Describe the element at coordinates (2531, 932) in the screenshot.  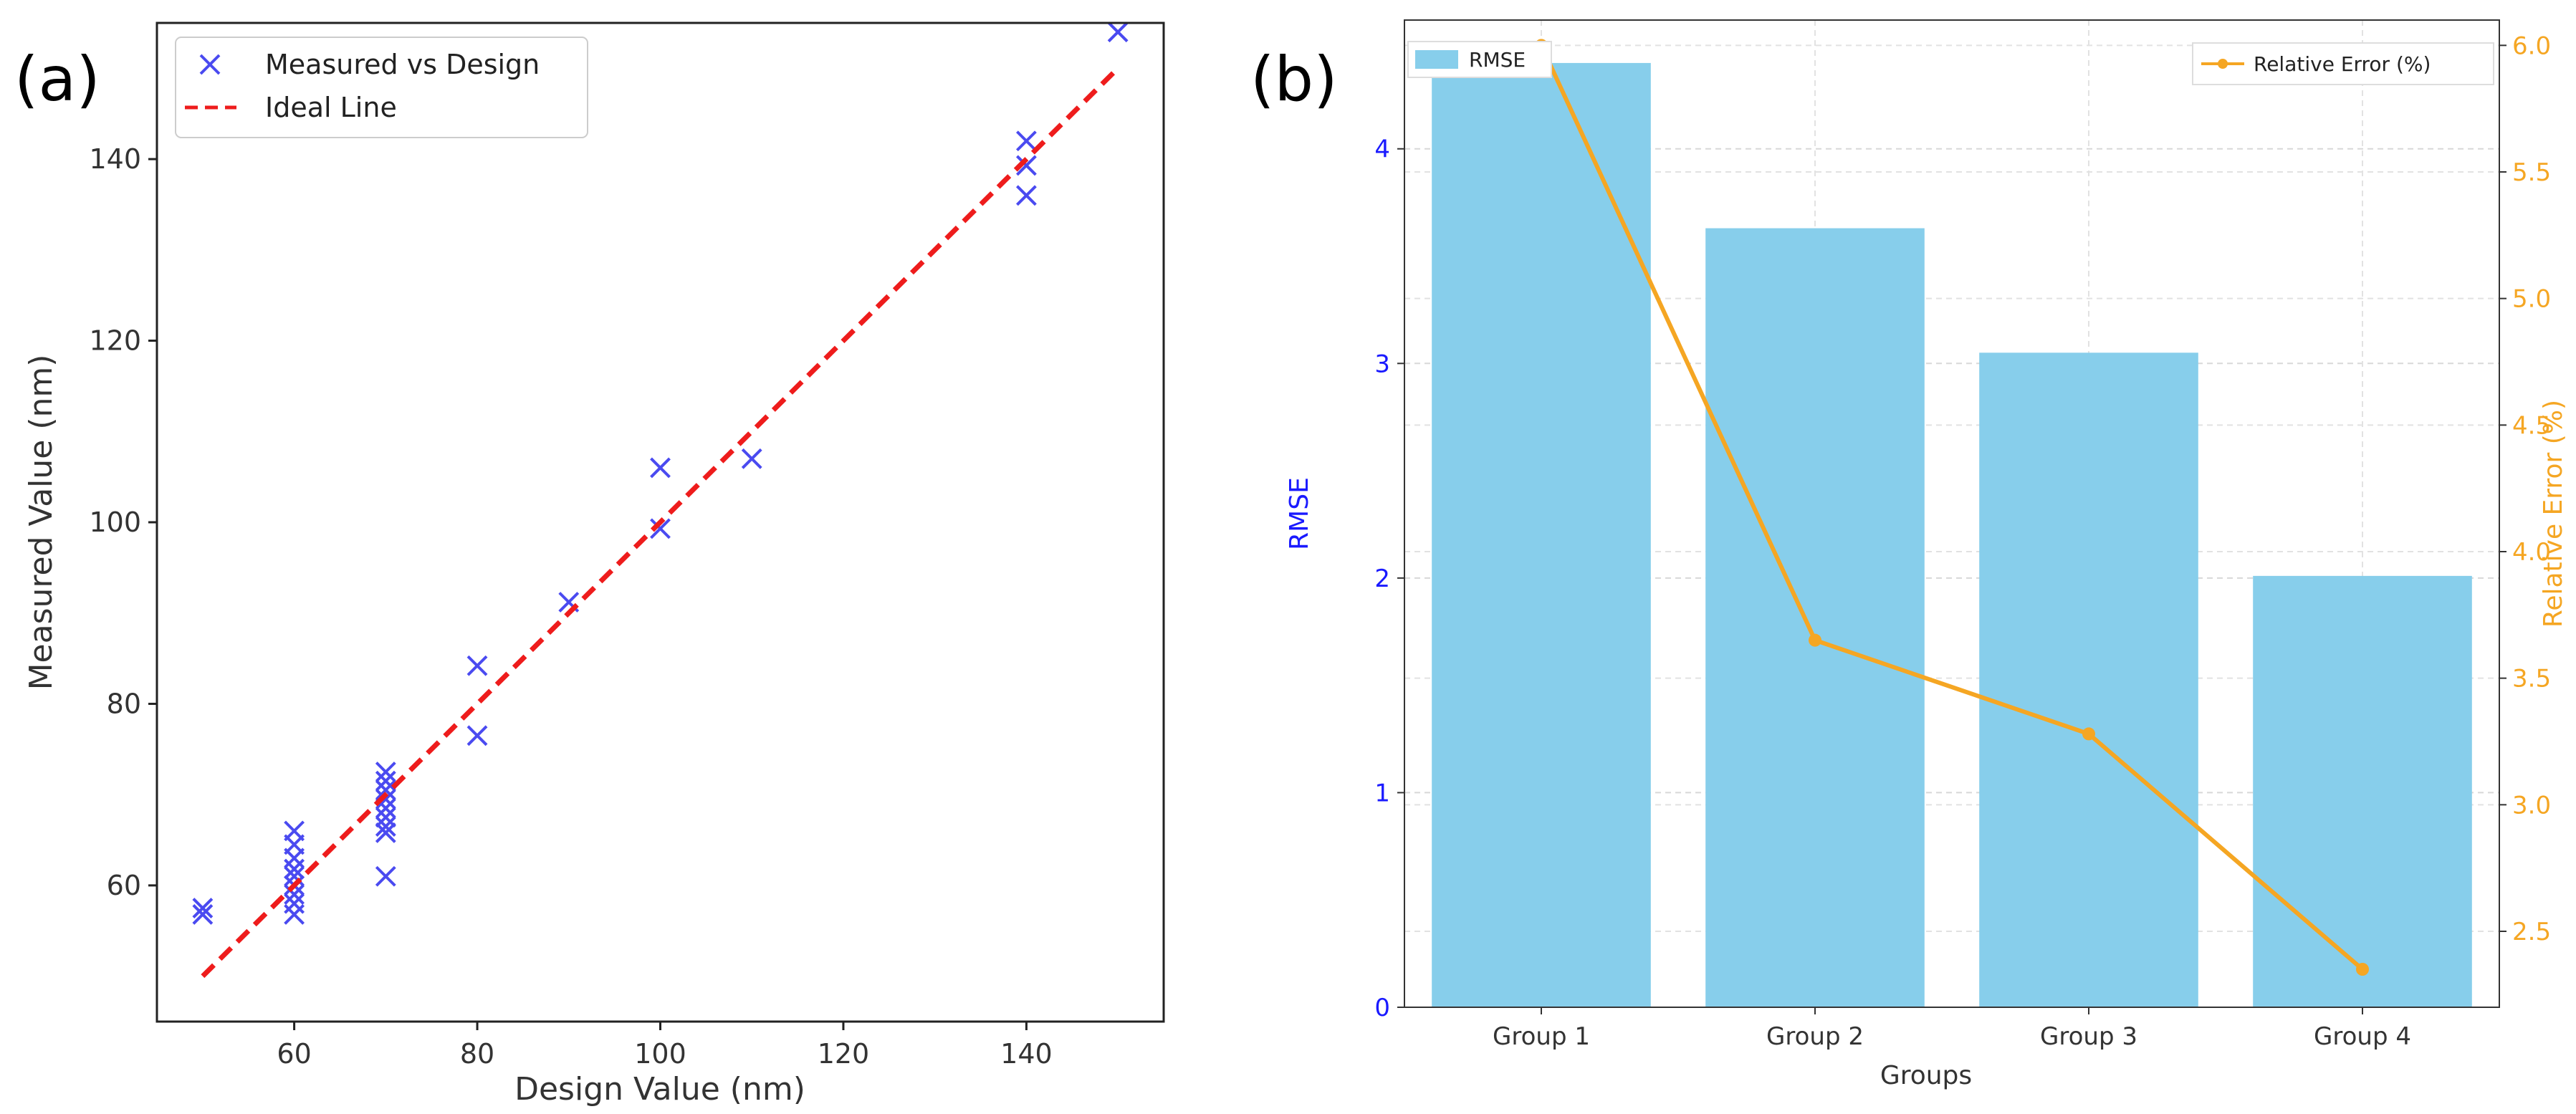
I see `right-tick-label: 2.5` at that location.